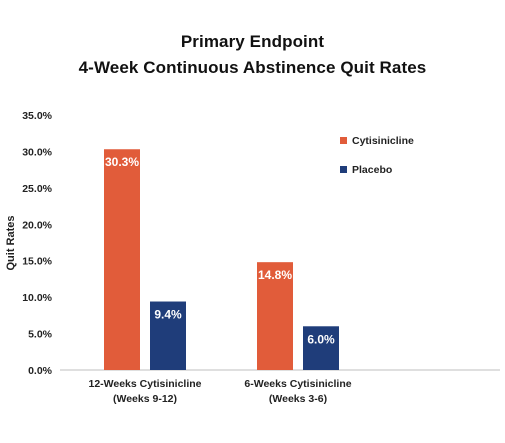 The height and width of the screenshot is (443, 505). I want to click on y-tick-label: 35.0%, so click(37, 116).